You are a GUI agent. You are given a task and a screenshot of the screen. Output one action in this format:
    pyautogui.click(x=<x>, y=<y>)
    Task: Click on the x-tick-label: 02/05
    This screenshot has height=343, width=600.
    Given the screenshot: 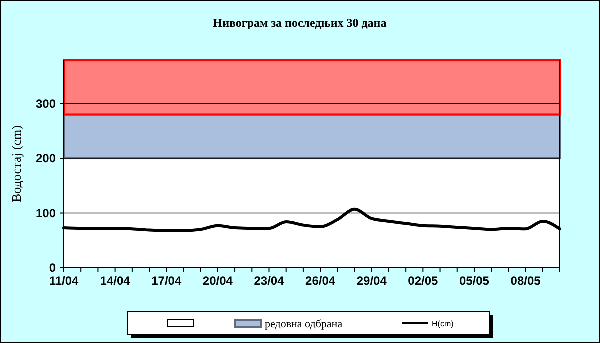 What is the action you would take?
    pyautogui.click(x=423, y=281)
    